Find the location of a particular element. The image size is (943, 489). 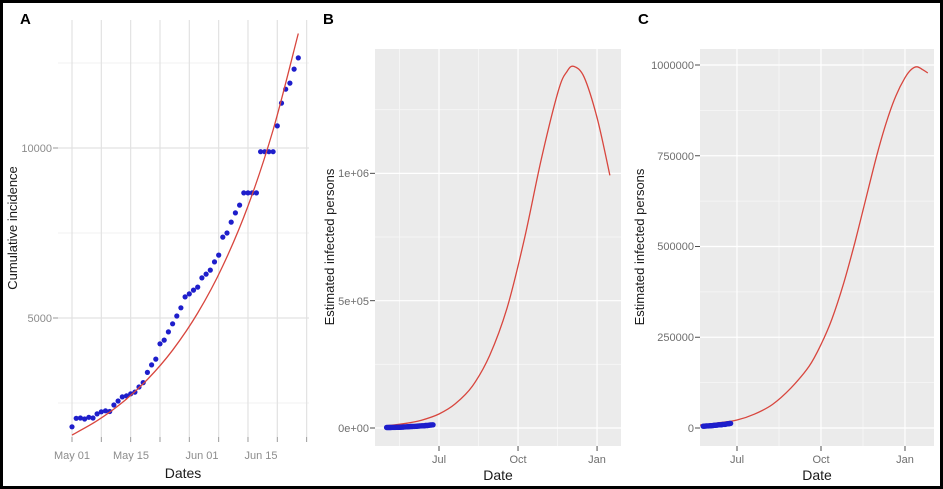

panel-b-ytick-5e05: 5e+05 is located at coordinates (353, 302).